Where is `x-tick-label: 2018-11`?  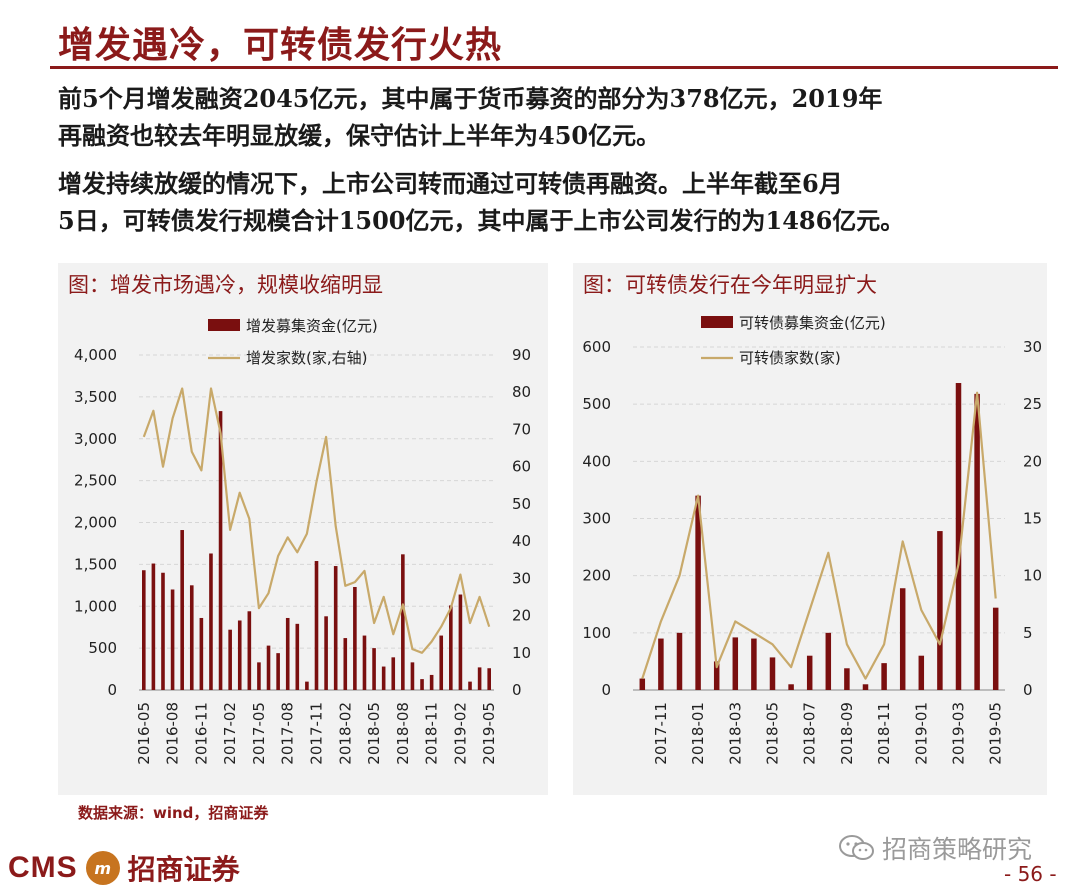
x-tick-label: 2018-11 is located at coordinates (884, 733).